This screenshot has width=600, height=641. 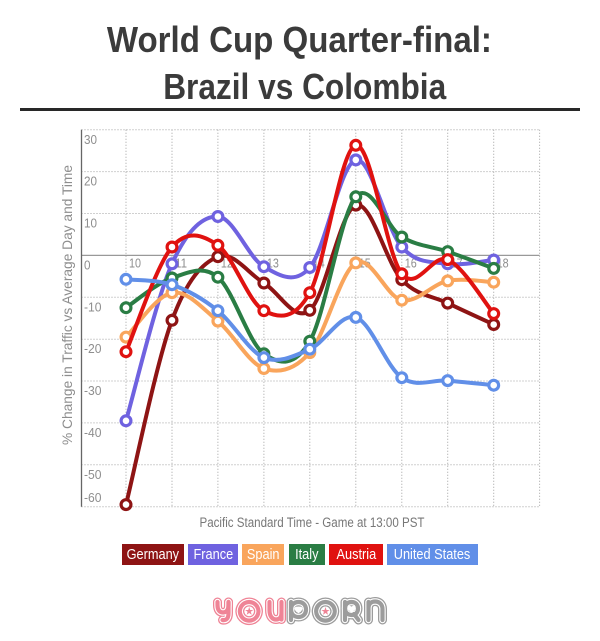 What do you see at coordinates (93, 306) in the screenshot?
I see `svg-text: -10` at bounding box center [93, 306].